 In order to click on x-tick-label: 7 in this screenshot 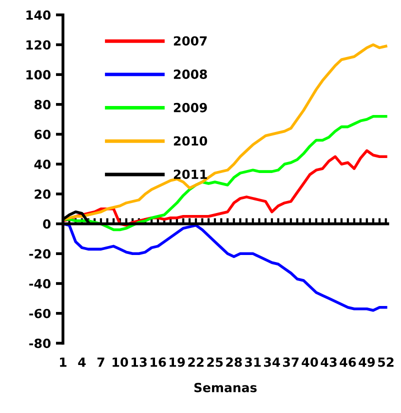, I will do `click(100, 362)`.